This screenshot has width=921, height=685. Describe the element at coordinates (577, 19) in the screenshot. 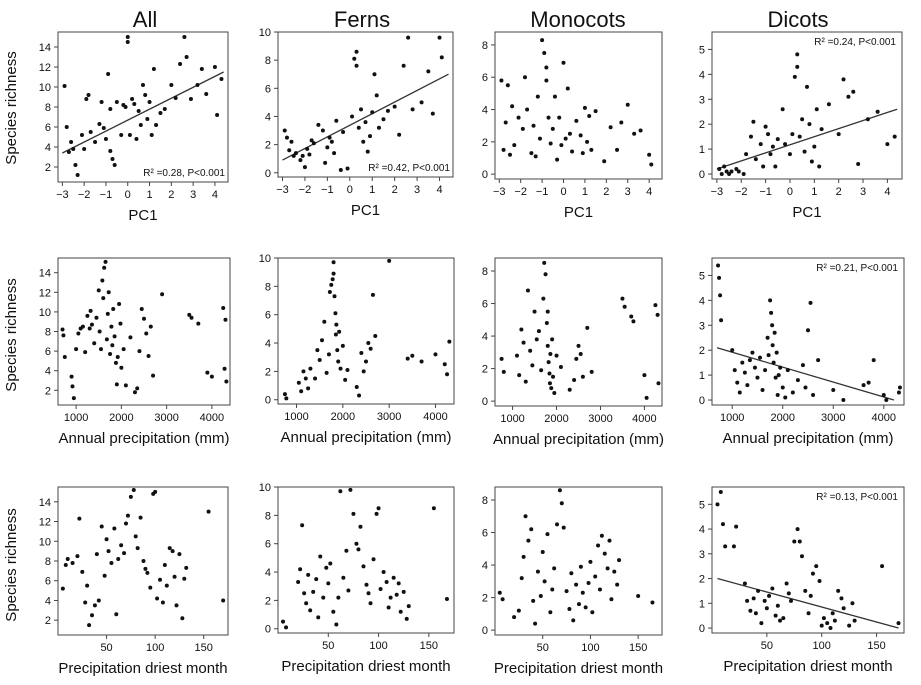

I see `column-title-monocots: Monocots` at that location.